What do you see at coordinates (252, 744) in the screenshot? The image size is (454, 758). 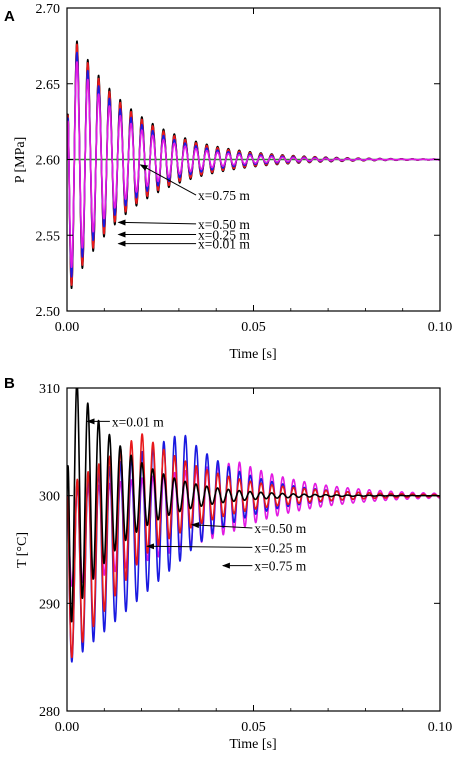 I see `panel-b-x-axis-title: Time [s]` at bounding box center [252, 744].